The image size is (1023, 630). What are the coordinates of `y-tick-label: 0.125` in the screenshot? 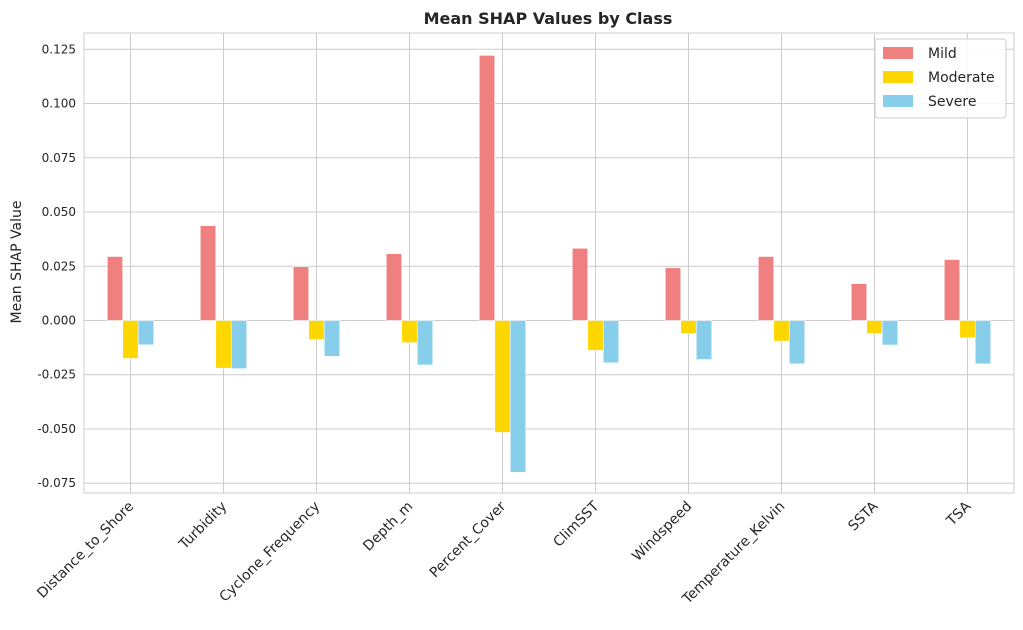 It's located at (59, 49).